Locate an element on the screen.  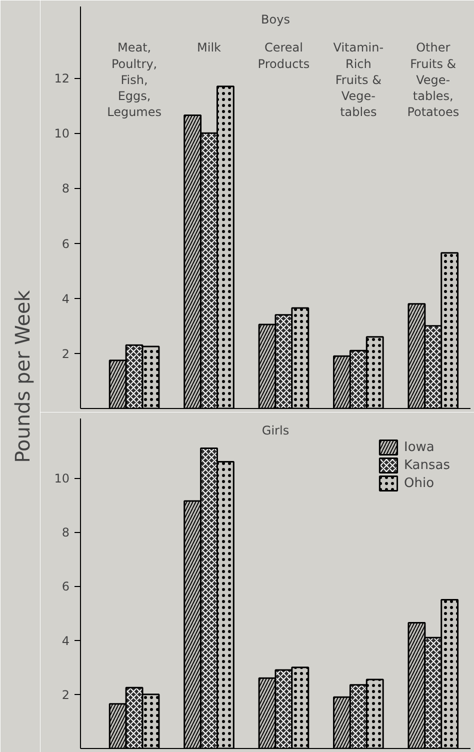
text: Boys is located at coordinates (275, 19).